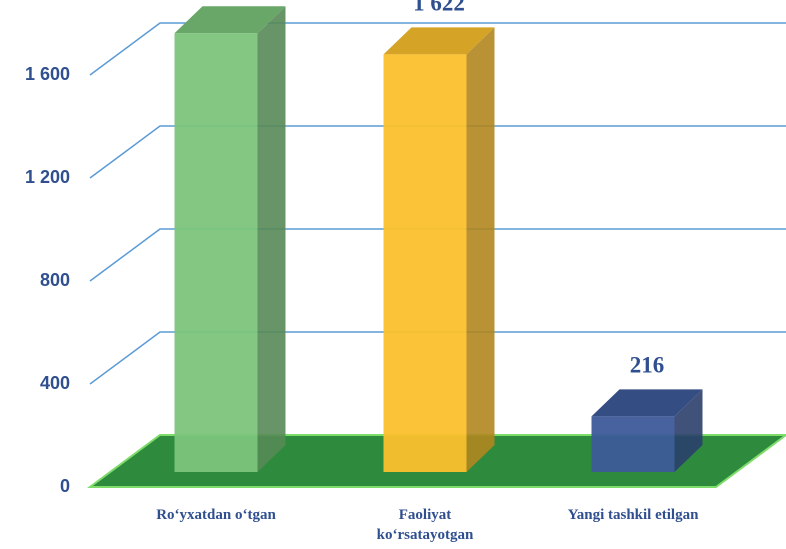 The image size is (786, 549). I want to click on y-tick-label: 1 200, so click(47, 177).